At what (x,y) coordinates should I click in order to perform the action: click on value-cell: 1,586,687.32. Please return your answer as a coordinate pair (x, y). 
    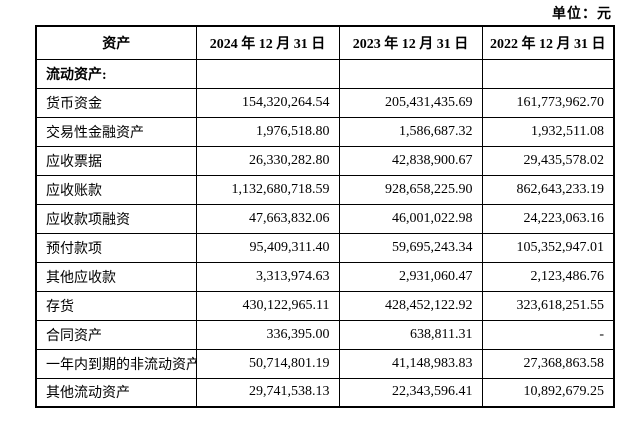
    Looking at the image, I should click on (410, 131).